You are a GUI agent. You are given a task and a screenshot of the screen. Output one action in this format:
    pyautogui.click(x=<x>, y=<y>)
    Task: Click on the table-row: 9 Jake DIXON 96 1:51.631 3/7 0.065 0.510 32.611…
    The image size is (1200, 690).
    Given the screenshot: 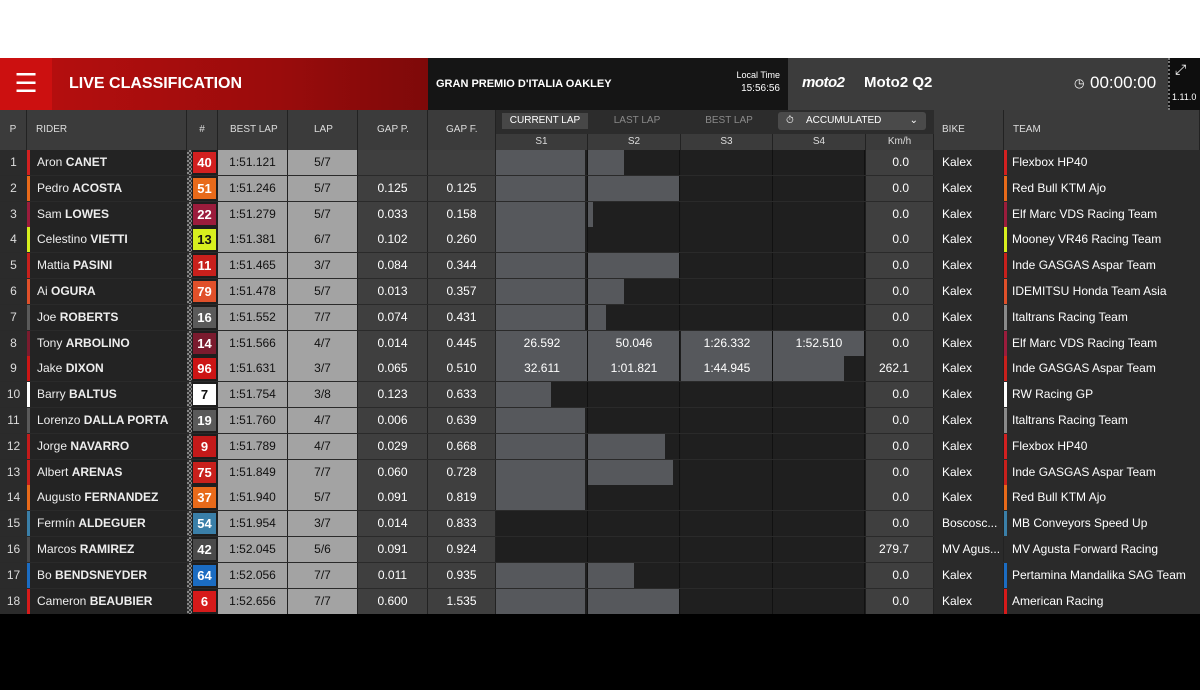 What is the action you would take?
    pyautogui.click(x=600, y=369)
    